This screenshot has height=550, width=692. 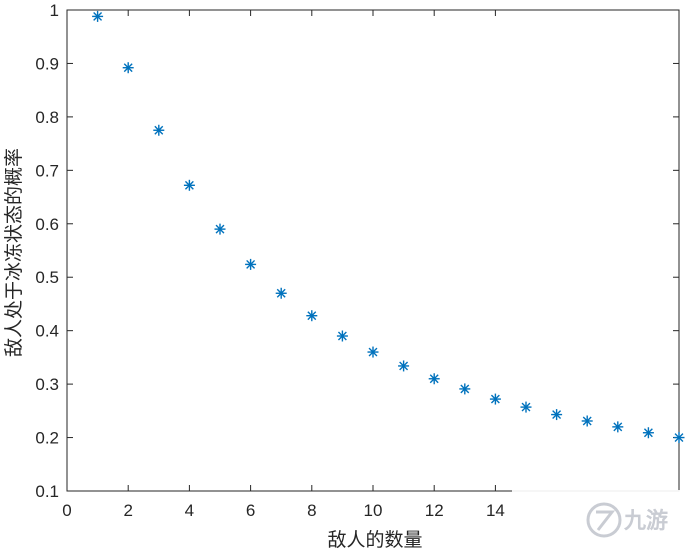 What do you see at coordinates (47, 384) in the screenshot?
I see `y-tick-label: 0.3` at bounding box center [47, 384].